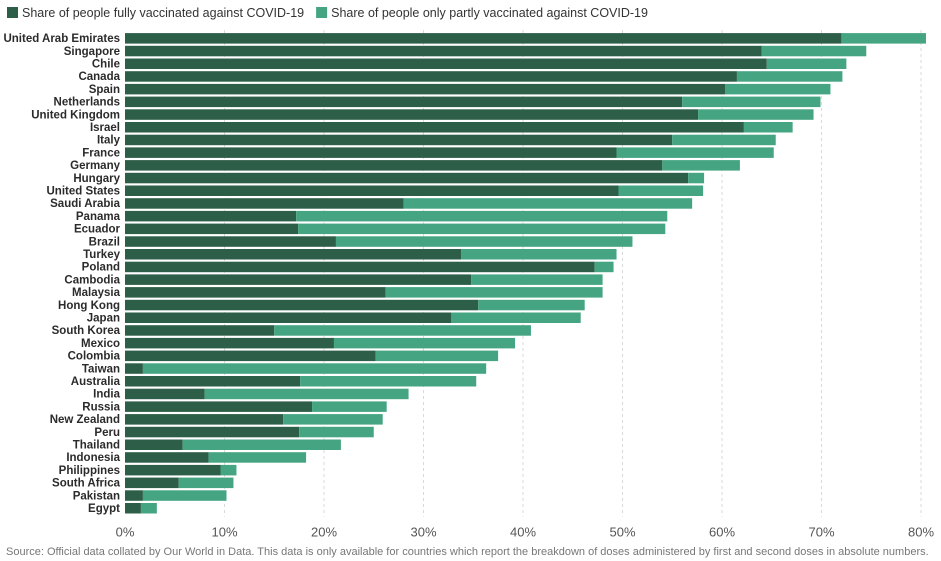  Describe the element at coordinates (94, 357) in the screenshot. I see `category-label: Colombia` at that location.